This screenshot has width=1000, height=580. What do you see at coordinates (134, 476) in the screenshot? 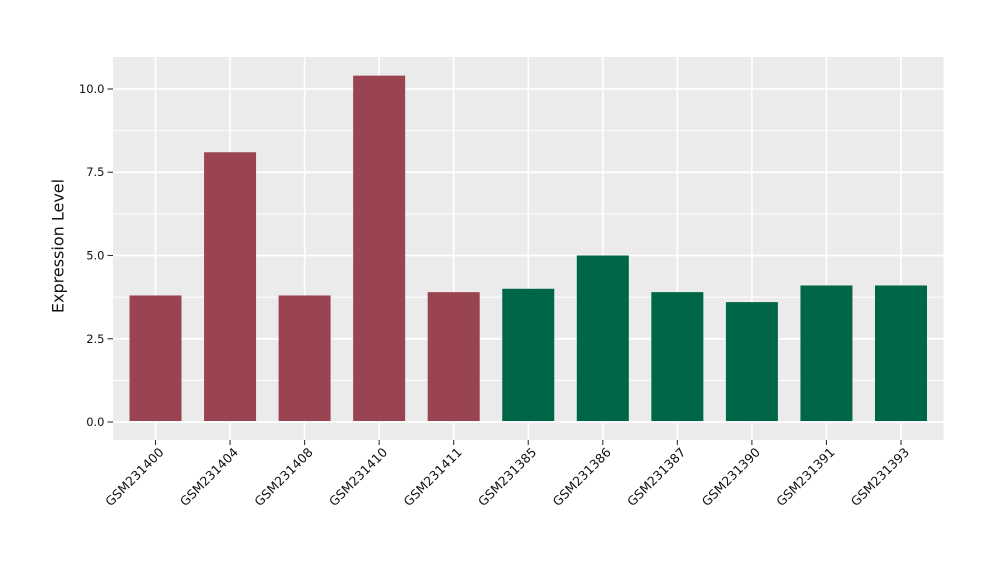
I see `x-tick-label: GSM231400` at bounding box center [134, 476].